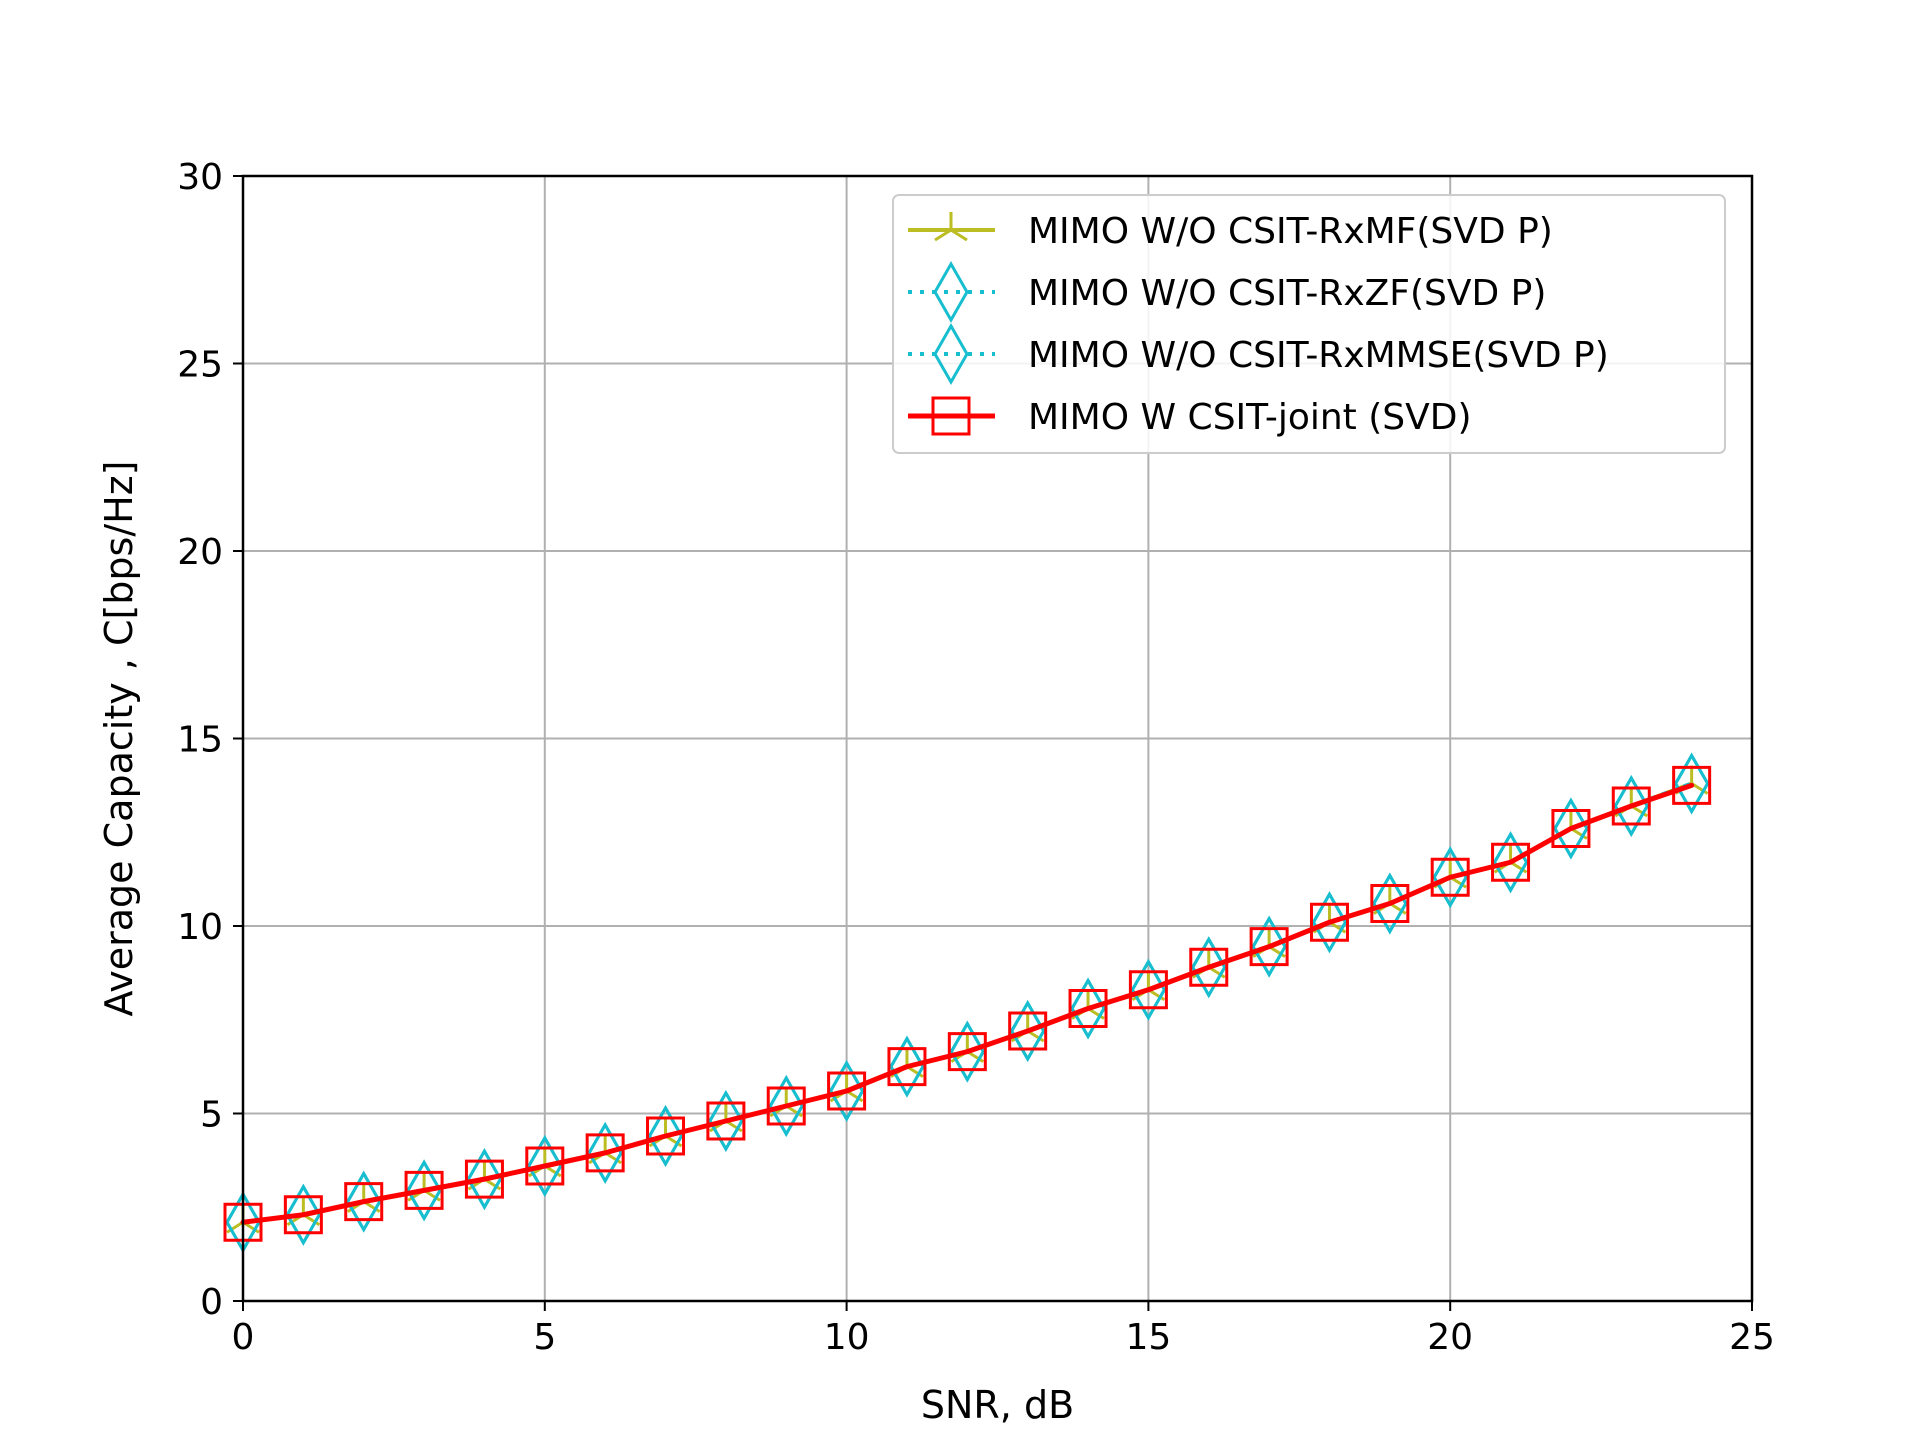 This screenshot has height=1440, width=1920. I want to click on y-axis-label: Average Capacity , C[bps/Hz], so click(119, 739).